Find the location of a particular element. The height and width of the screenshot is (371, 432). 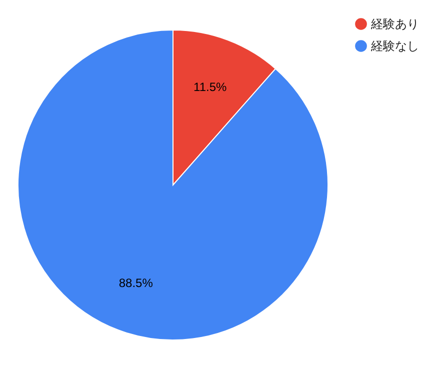

data-label: 11.5% is located at coordinates (211, 87).